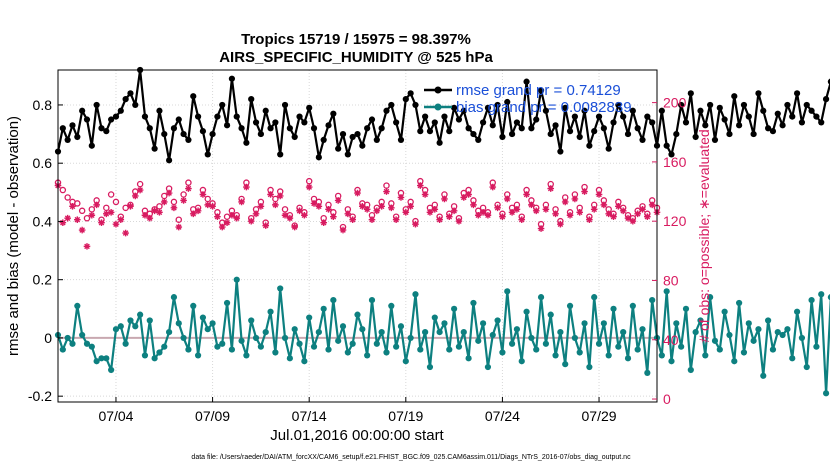 Image resolution: width=830 pixels, height=470 pixels. What do you see at coordinates (43, 163) in the screenshot?
I see `y-left-tick-label: 0.6` at bounding box center [43, 163].